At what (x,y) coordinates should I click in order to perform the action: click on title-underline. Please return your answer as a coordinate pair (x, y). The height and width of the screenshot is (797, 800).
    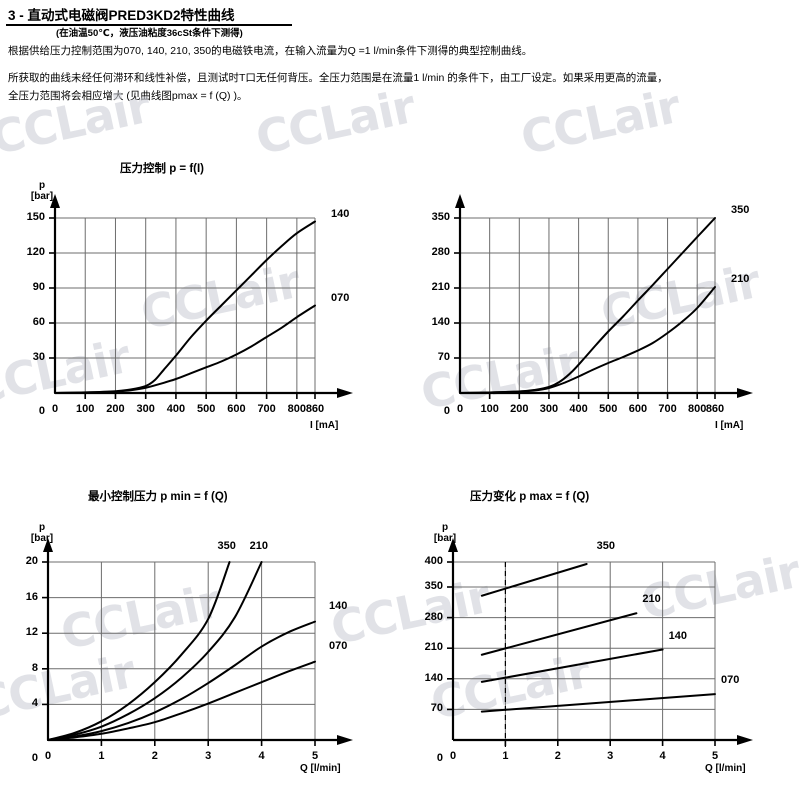
    Looking at the image, I should click on (149, 25).